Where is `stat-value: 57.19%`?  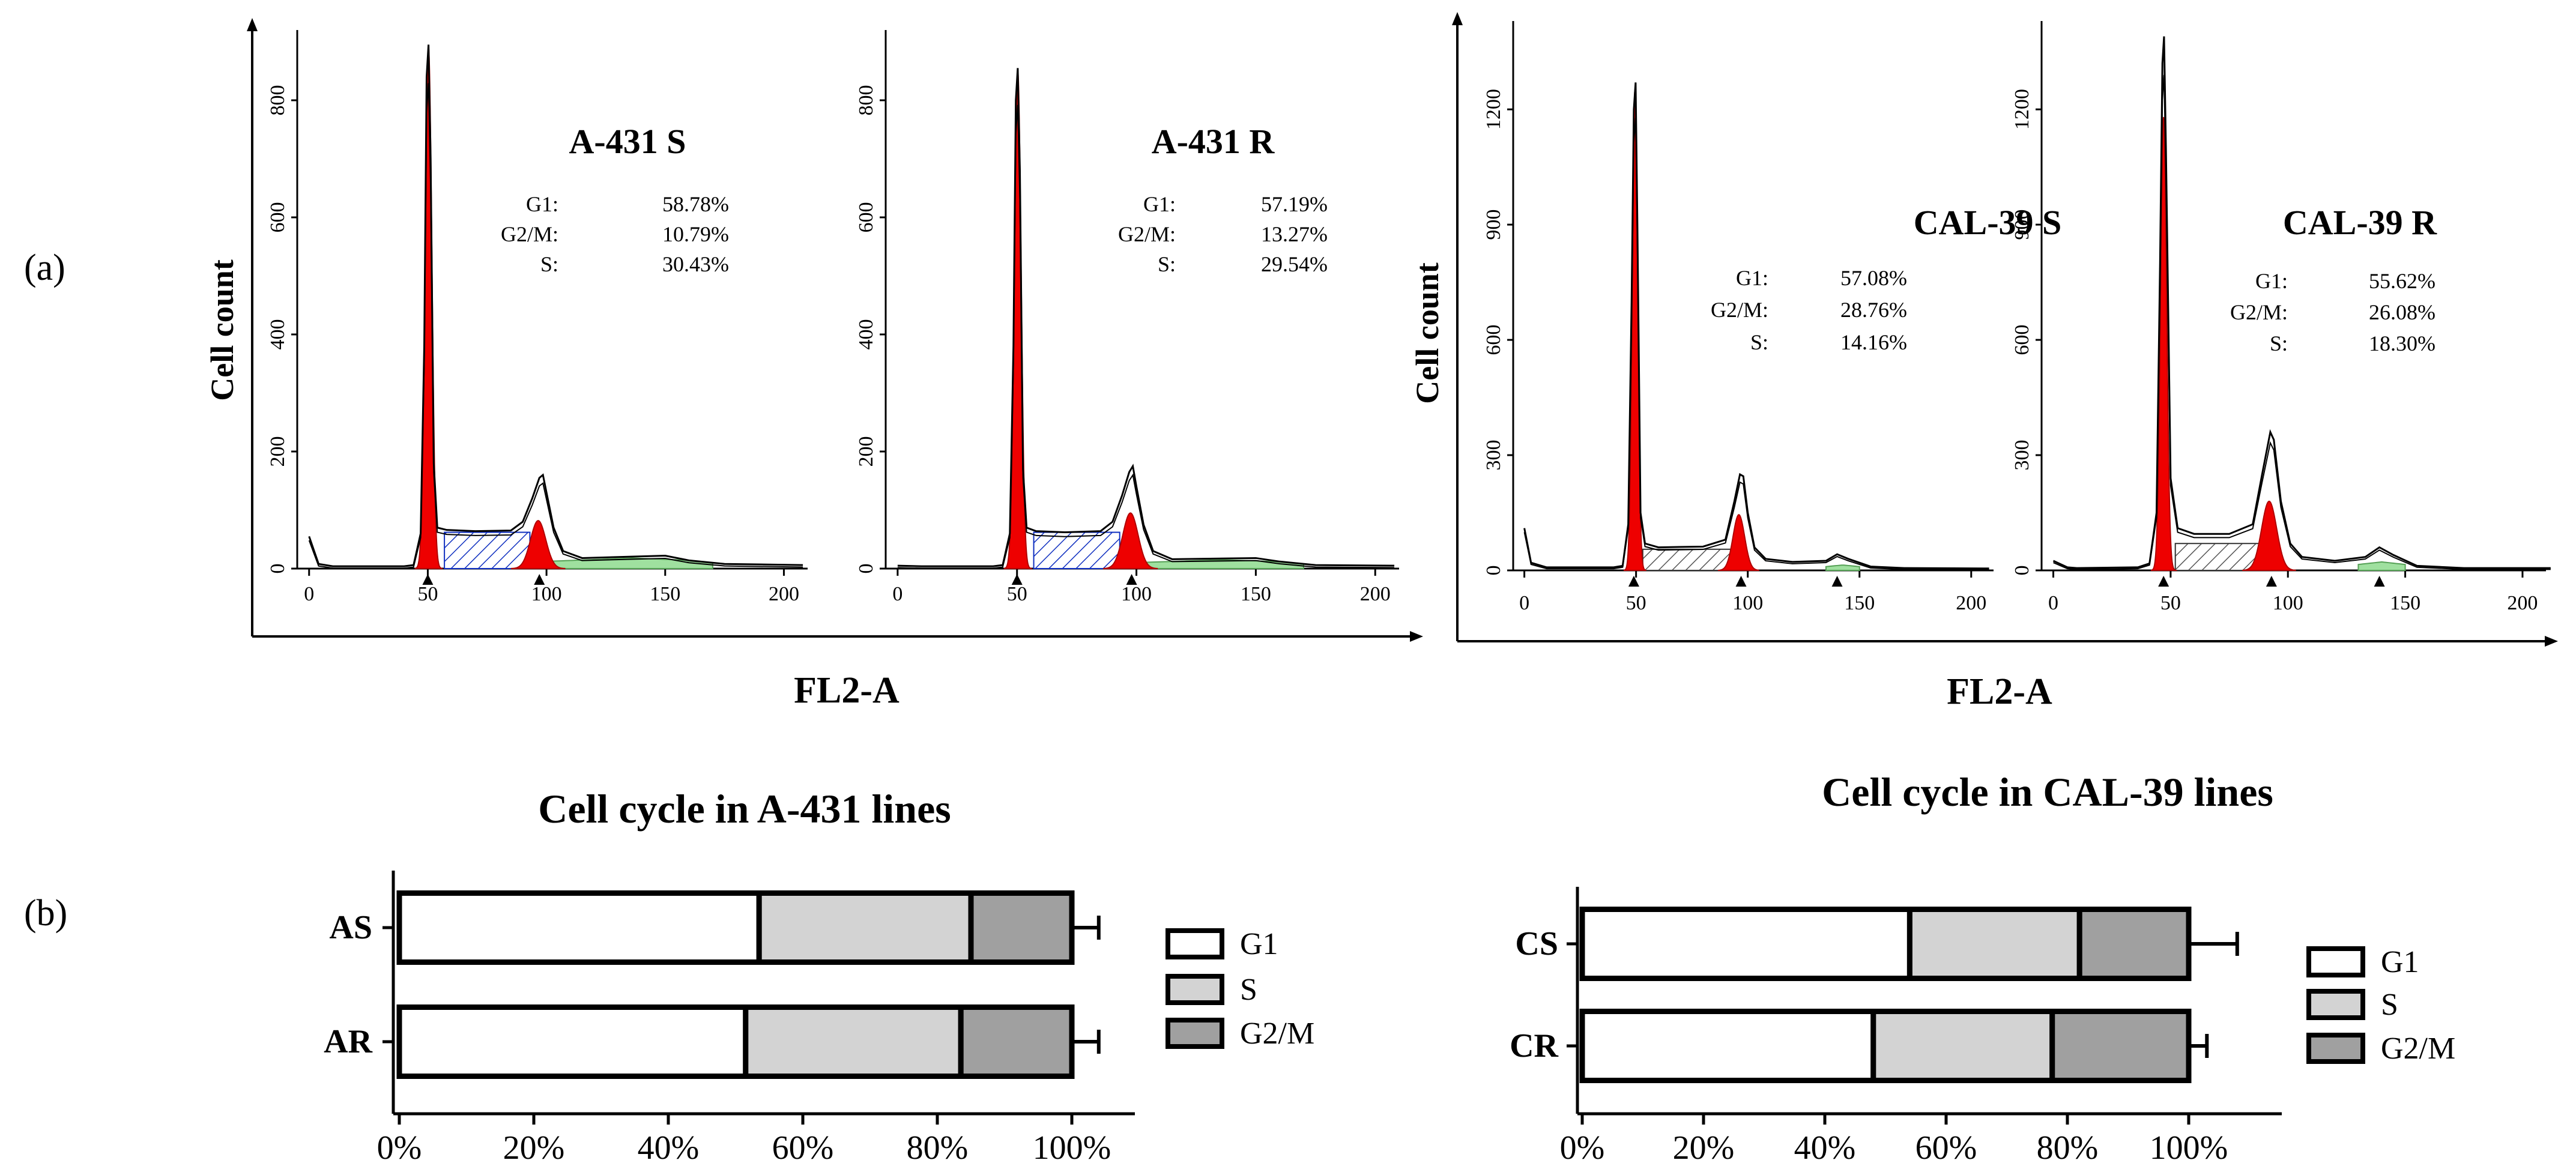
stat-value: 57.19% is located at coordinates (1294, 204).